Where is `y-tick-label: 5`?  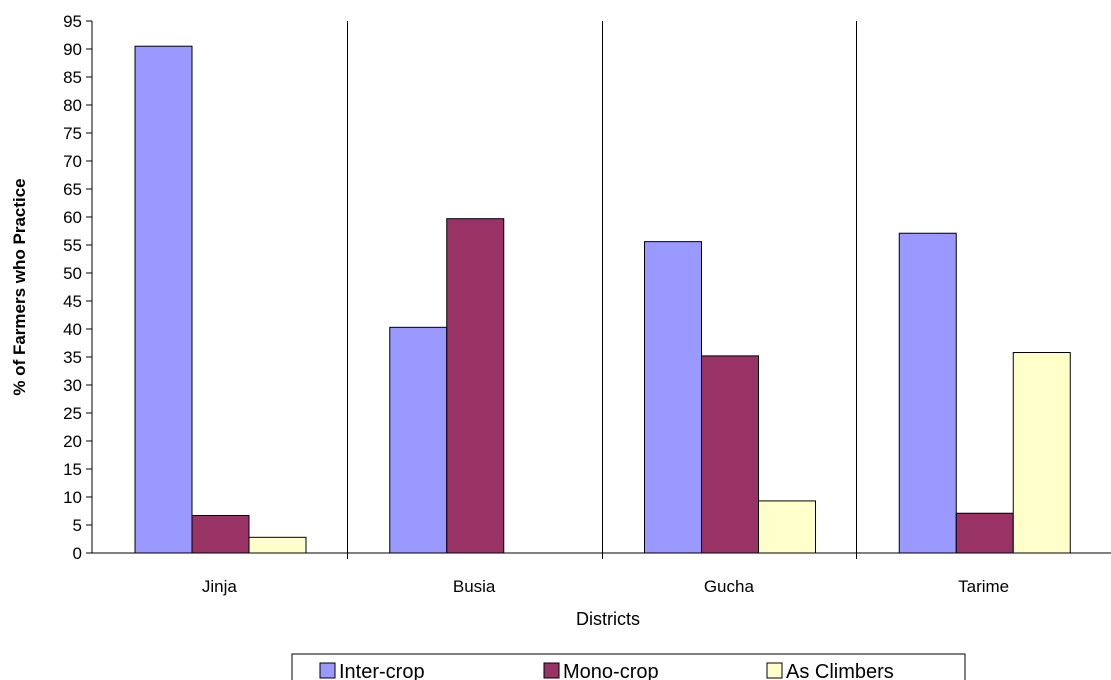 y-tick-label: 5 is located at coordinates (77, 525).